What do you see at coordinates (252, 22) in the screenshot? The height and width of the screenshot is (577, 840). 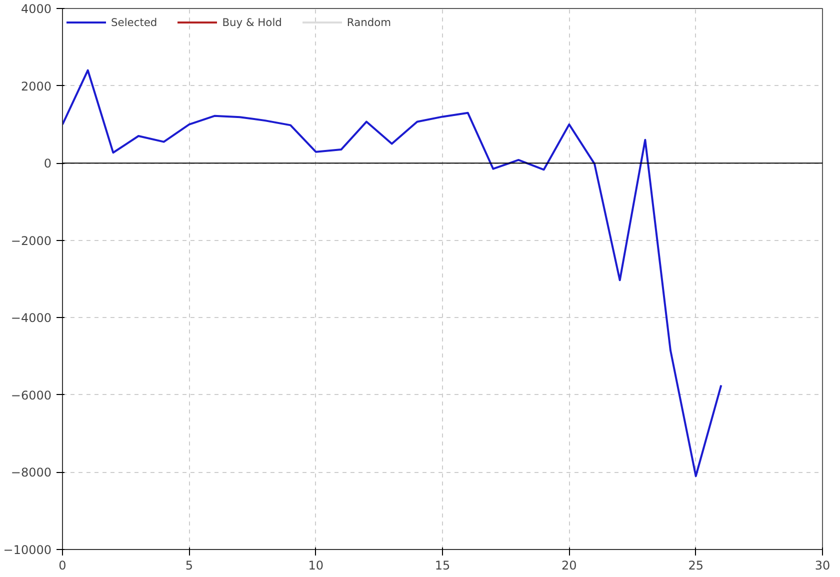 I see `legend-label: Buy & Hold` at bounding box center [252, 22].